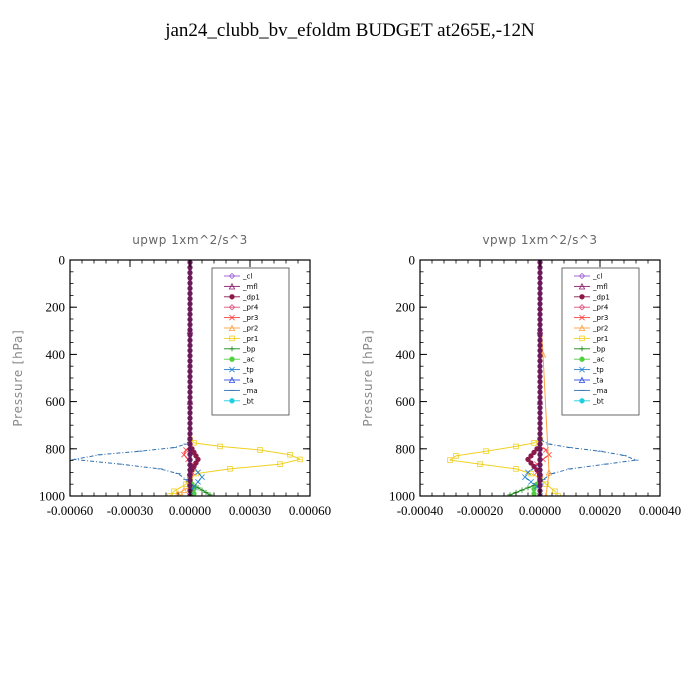 Image resolution: width=700 pixels, height=700 pixels. I want to click on y-tick-label: 0, so click(412, 260).